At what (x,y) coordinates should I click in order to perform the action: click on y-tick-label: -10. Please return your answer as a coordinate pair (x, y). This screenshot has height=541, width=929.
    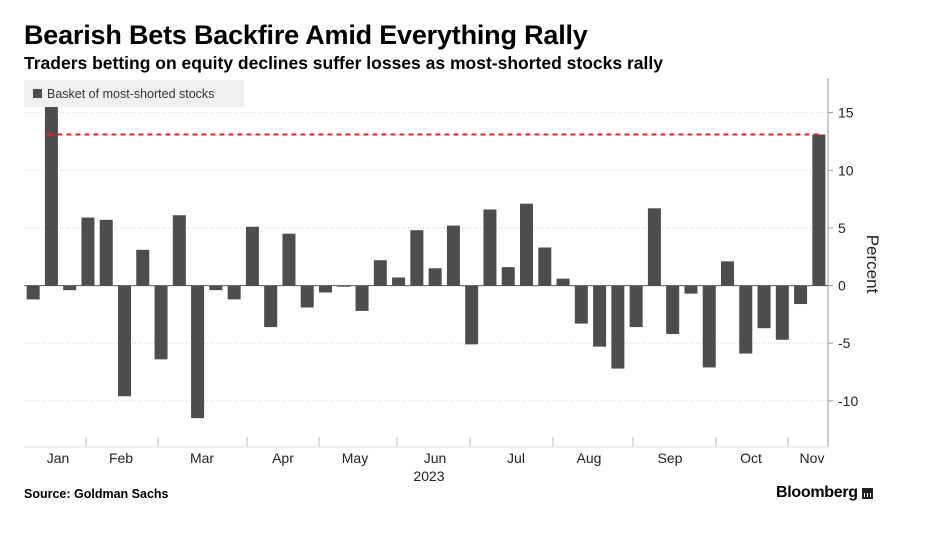
    Looking at the image, I should click on (848, 401).